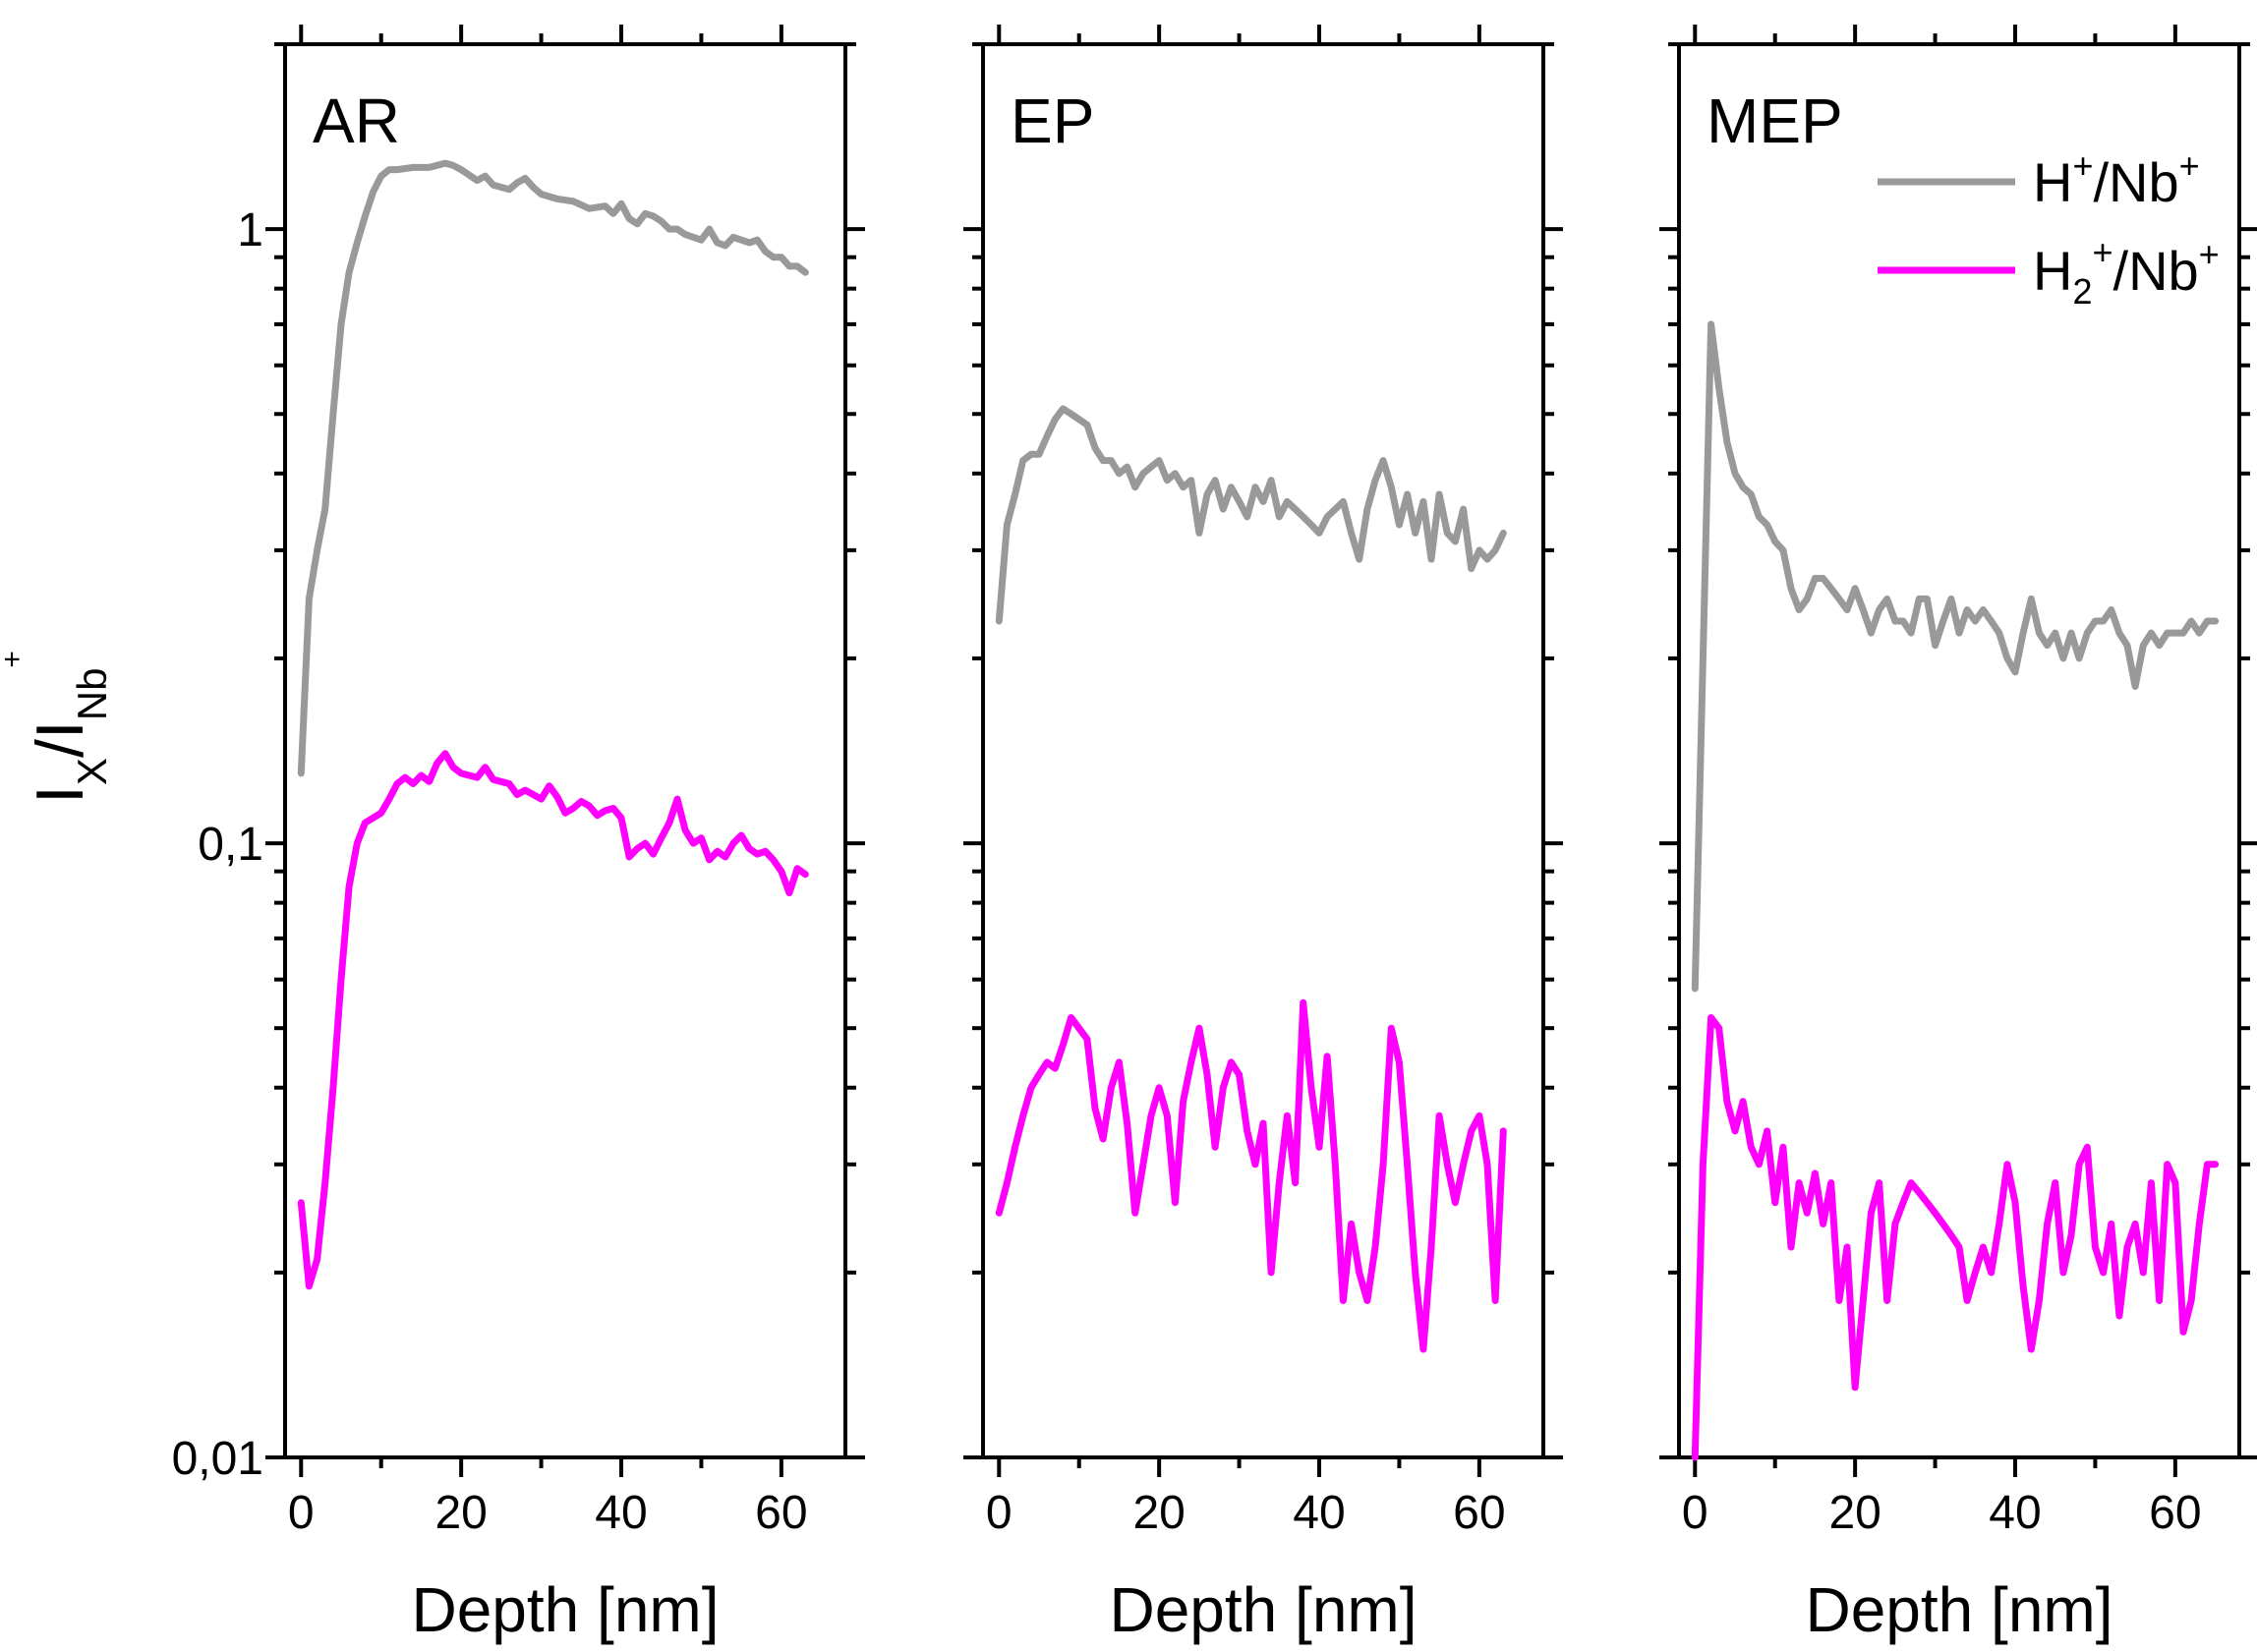  I want to click on legend-label-h: H+/Nb+, so click(2116, 179).